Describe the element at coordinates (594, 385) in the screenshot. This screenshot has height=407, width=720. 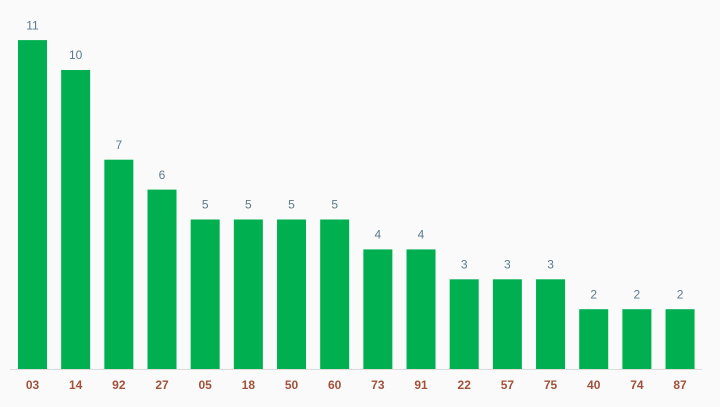
I see `x-tick-label: 40` at that location.